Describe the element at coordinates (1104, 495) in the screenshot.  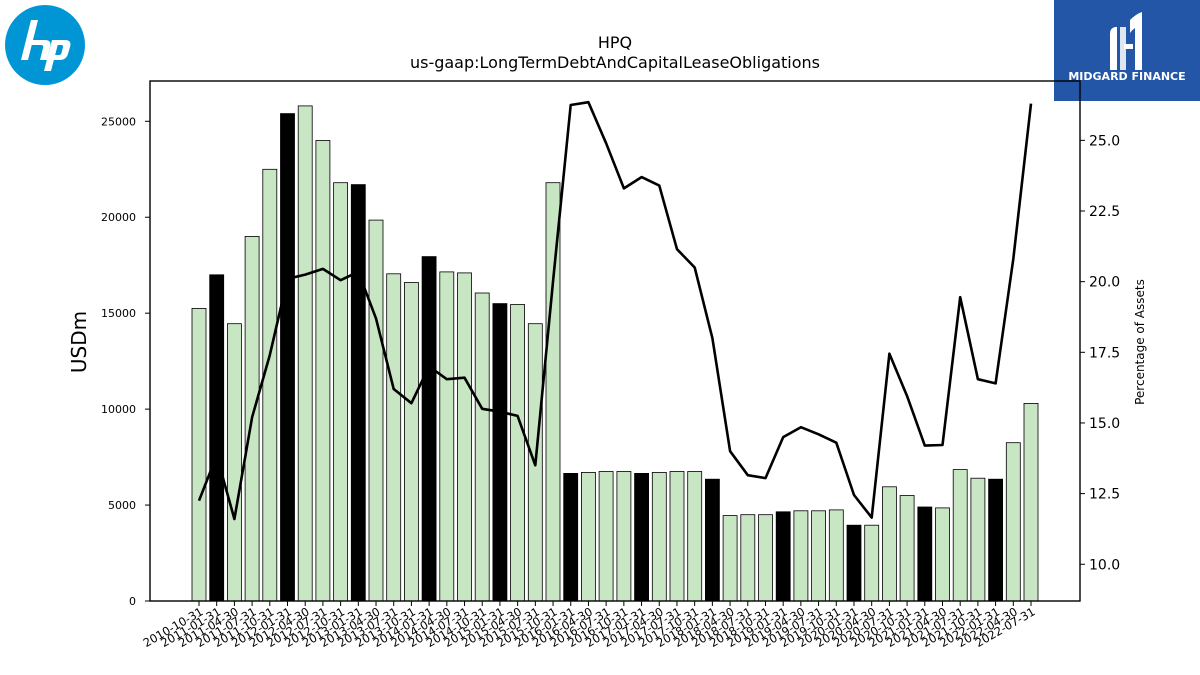
I see `y2-tick-label: 12.5` at that location.